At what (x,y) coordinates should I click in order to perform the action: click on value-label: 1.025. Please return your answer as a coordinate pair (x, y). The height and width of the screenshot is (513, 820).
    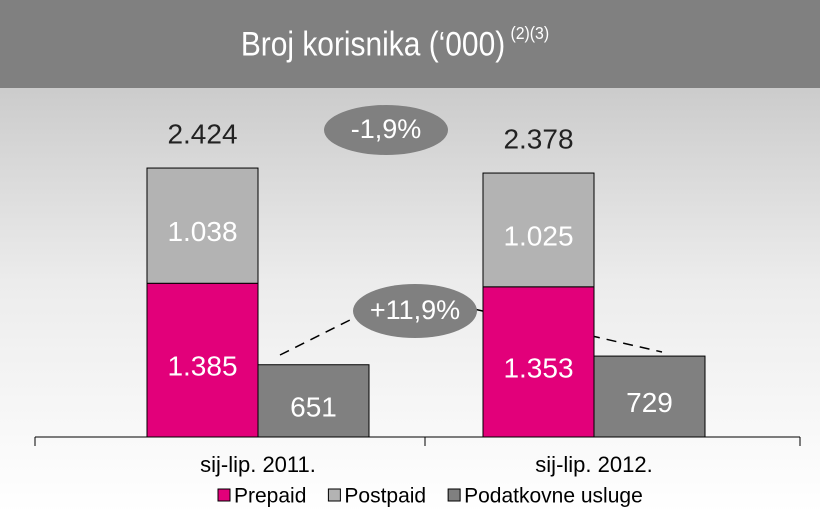
    Looking at the image, I should click on (538, 235).